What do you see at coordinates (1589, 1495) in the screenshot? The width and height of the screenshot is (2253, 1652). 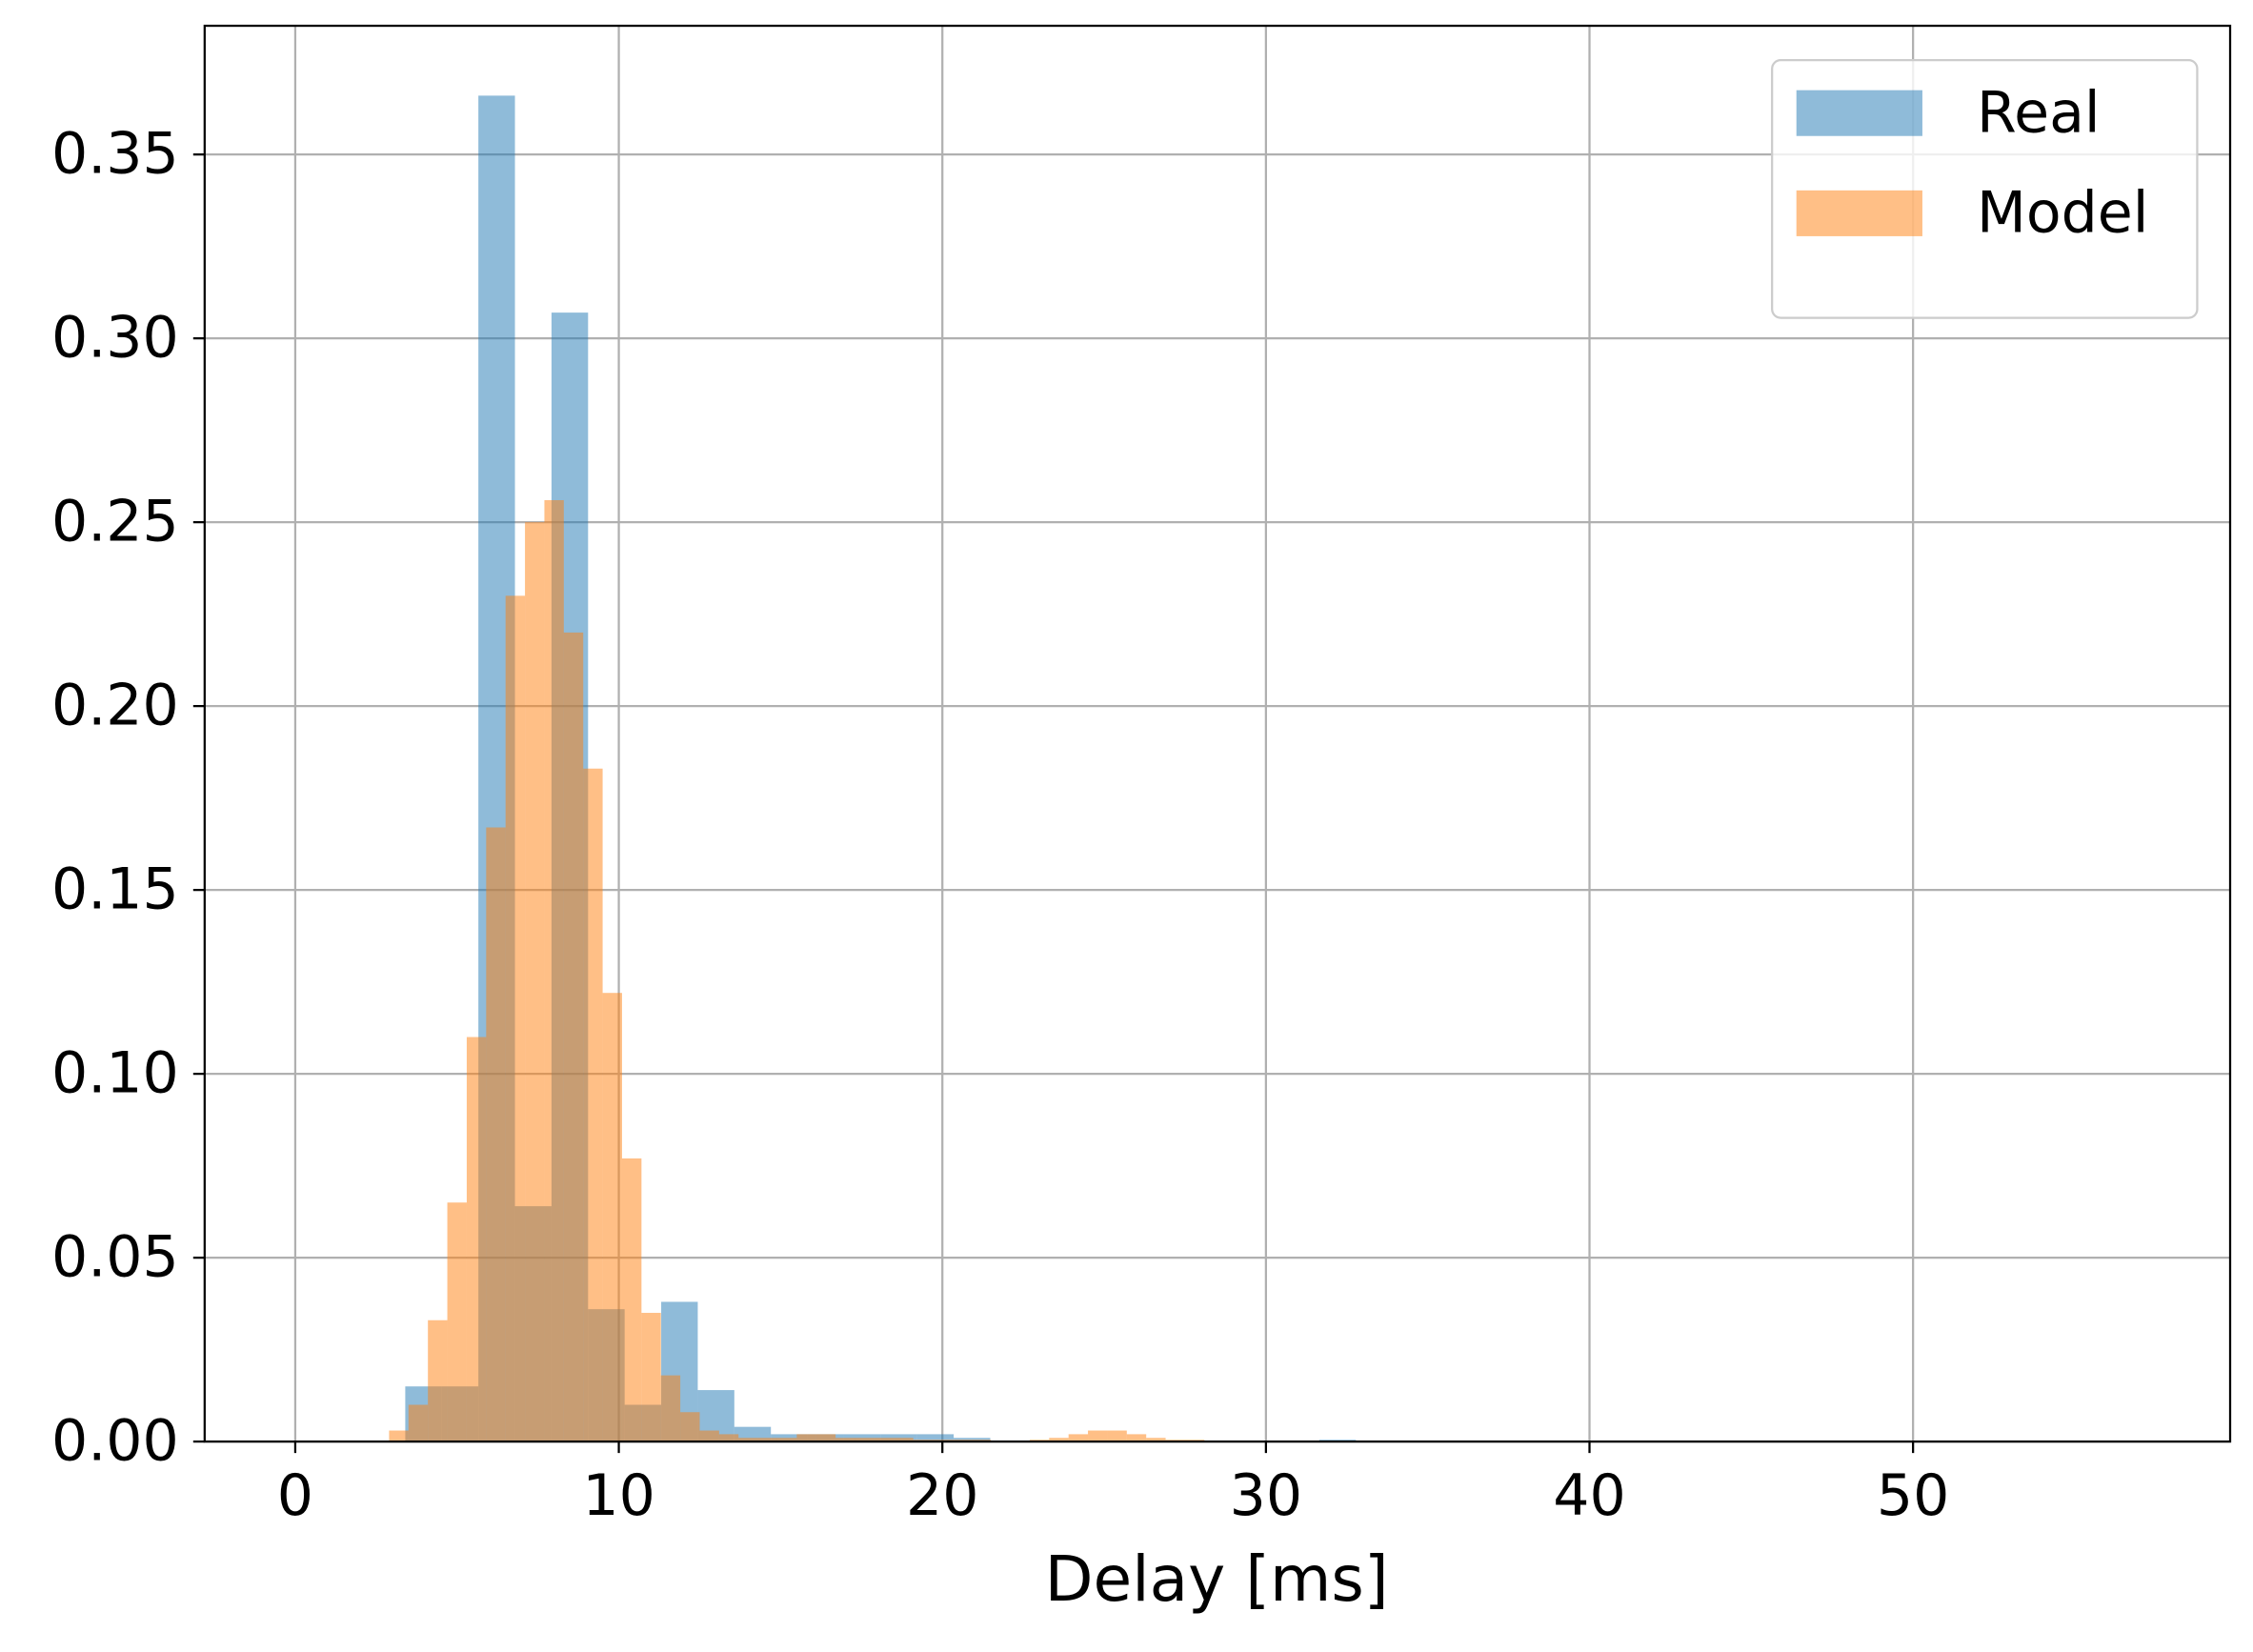 I see `x-tick-label: 40` at bounding box center [1589, 1495].